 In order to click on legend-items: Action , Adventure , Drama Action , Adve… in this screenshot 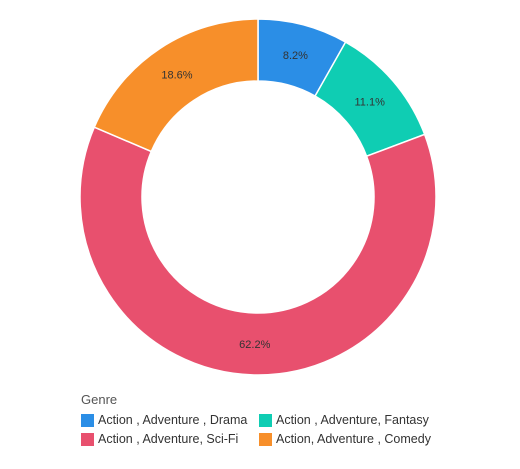, I will do `click(296, 429)`.